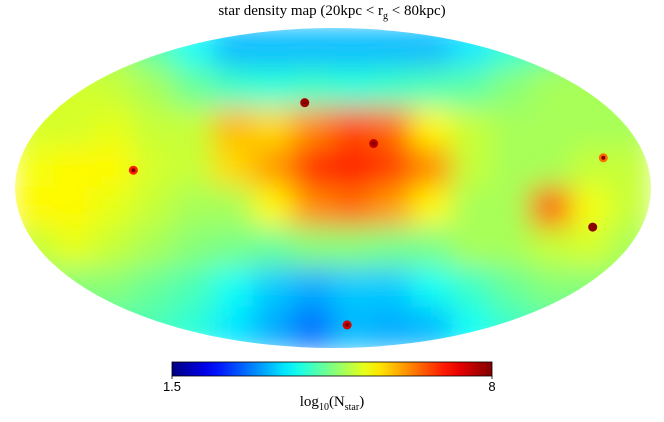  Describe the element at coordinates (361, 402) in the screenshot. I see `label-part: )` at that location.